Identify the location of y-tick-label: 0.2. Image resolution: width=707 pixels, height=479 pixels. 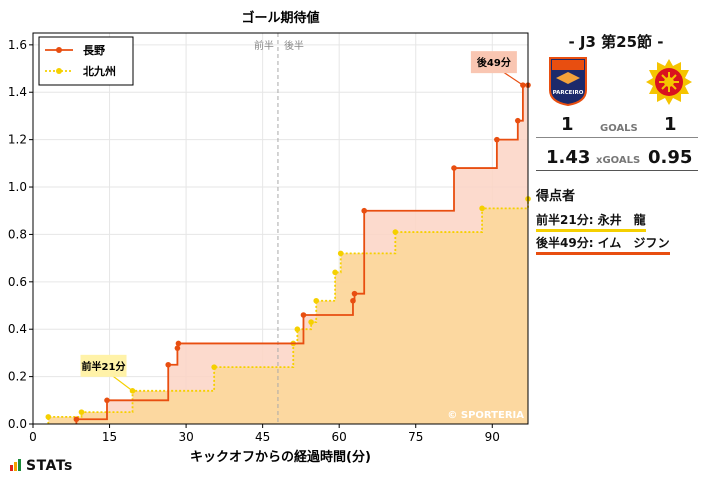
(17, 377).